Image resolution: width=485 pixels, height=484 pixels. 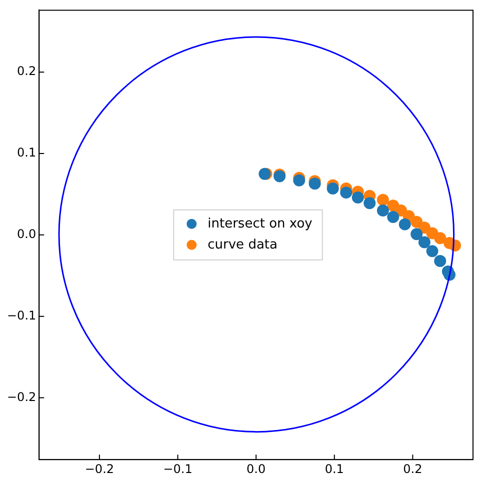 I want to click on x-tick-label: −0.1, so click(x=177, y=469).